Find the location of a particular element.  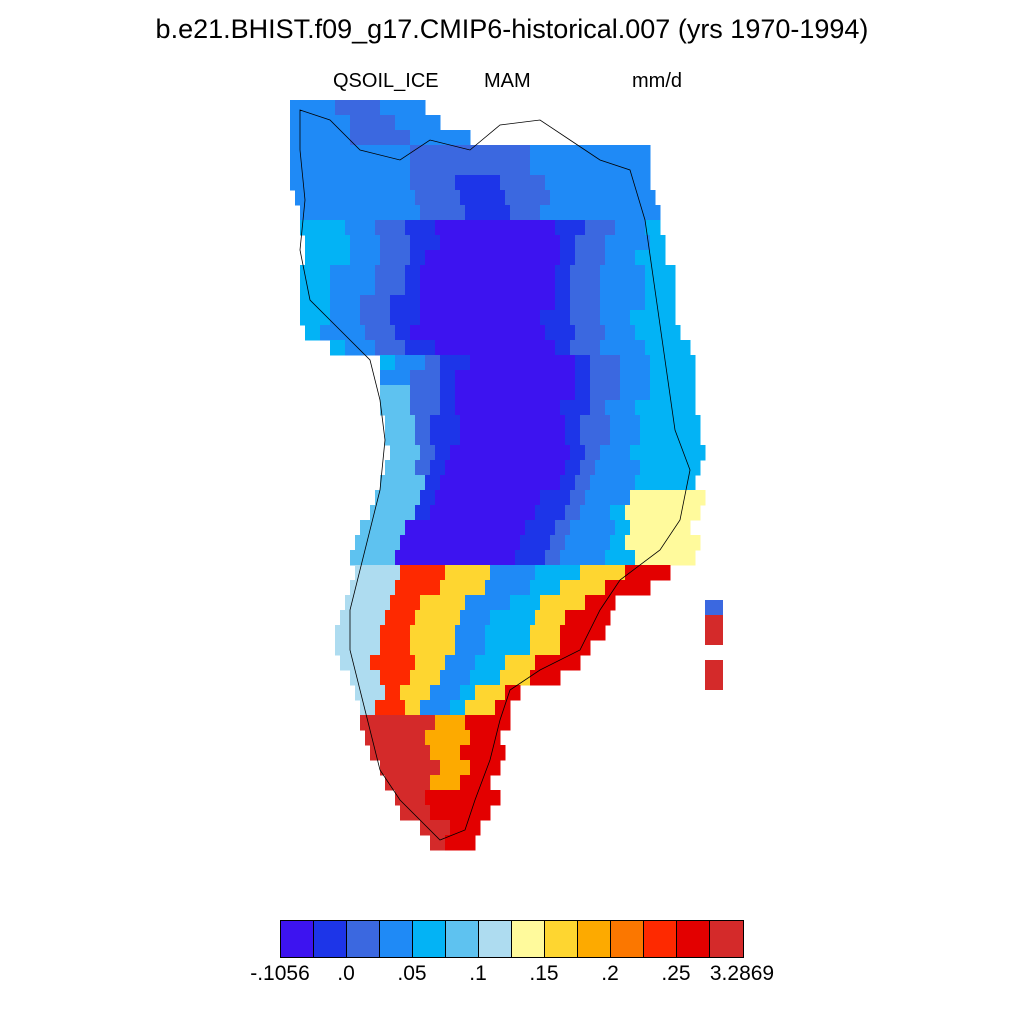

colorbar-tick-label: .2 is located at coordinates (610, 973).